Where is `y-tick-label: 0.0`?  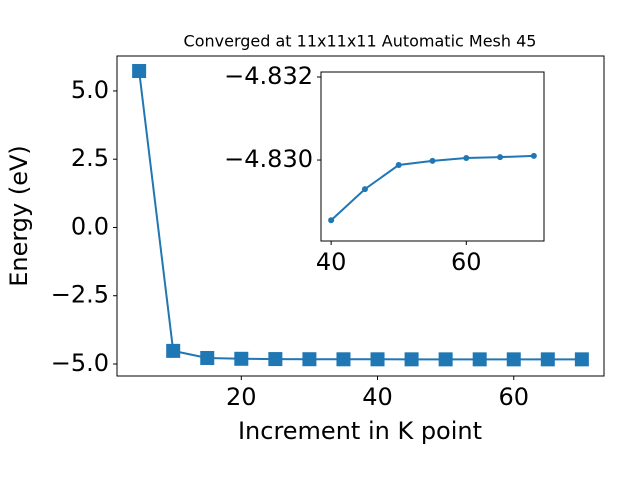 y-tick-label: 0.0 is located at coordinates (90, 226).